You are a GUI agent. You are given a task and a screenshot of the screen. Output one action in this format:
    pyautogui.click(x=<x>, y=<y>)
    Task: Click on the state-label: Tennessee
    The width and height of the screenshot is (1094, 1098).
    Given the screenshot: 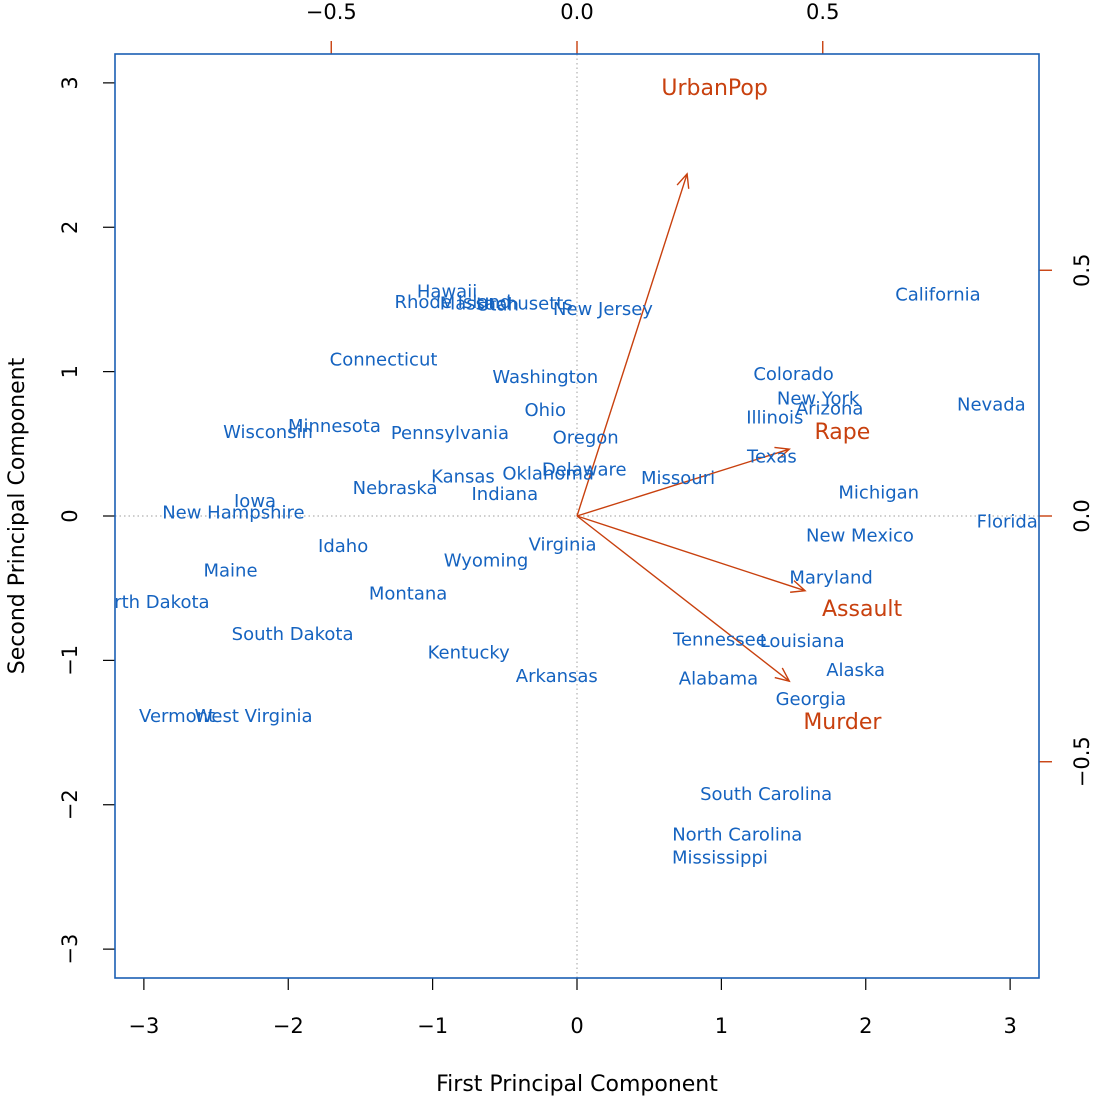 What is the action you would take?
    pyautogui.click(x=719, y=640)
    